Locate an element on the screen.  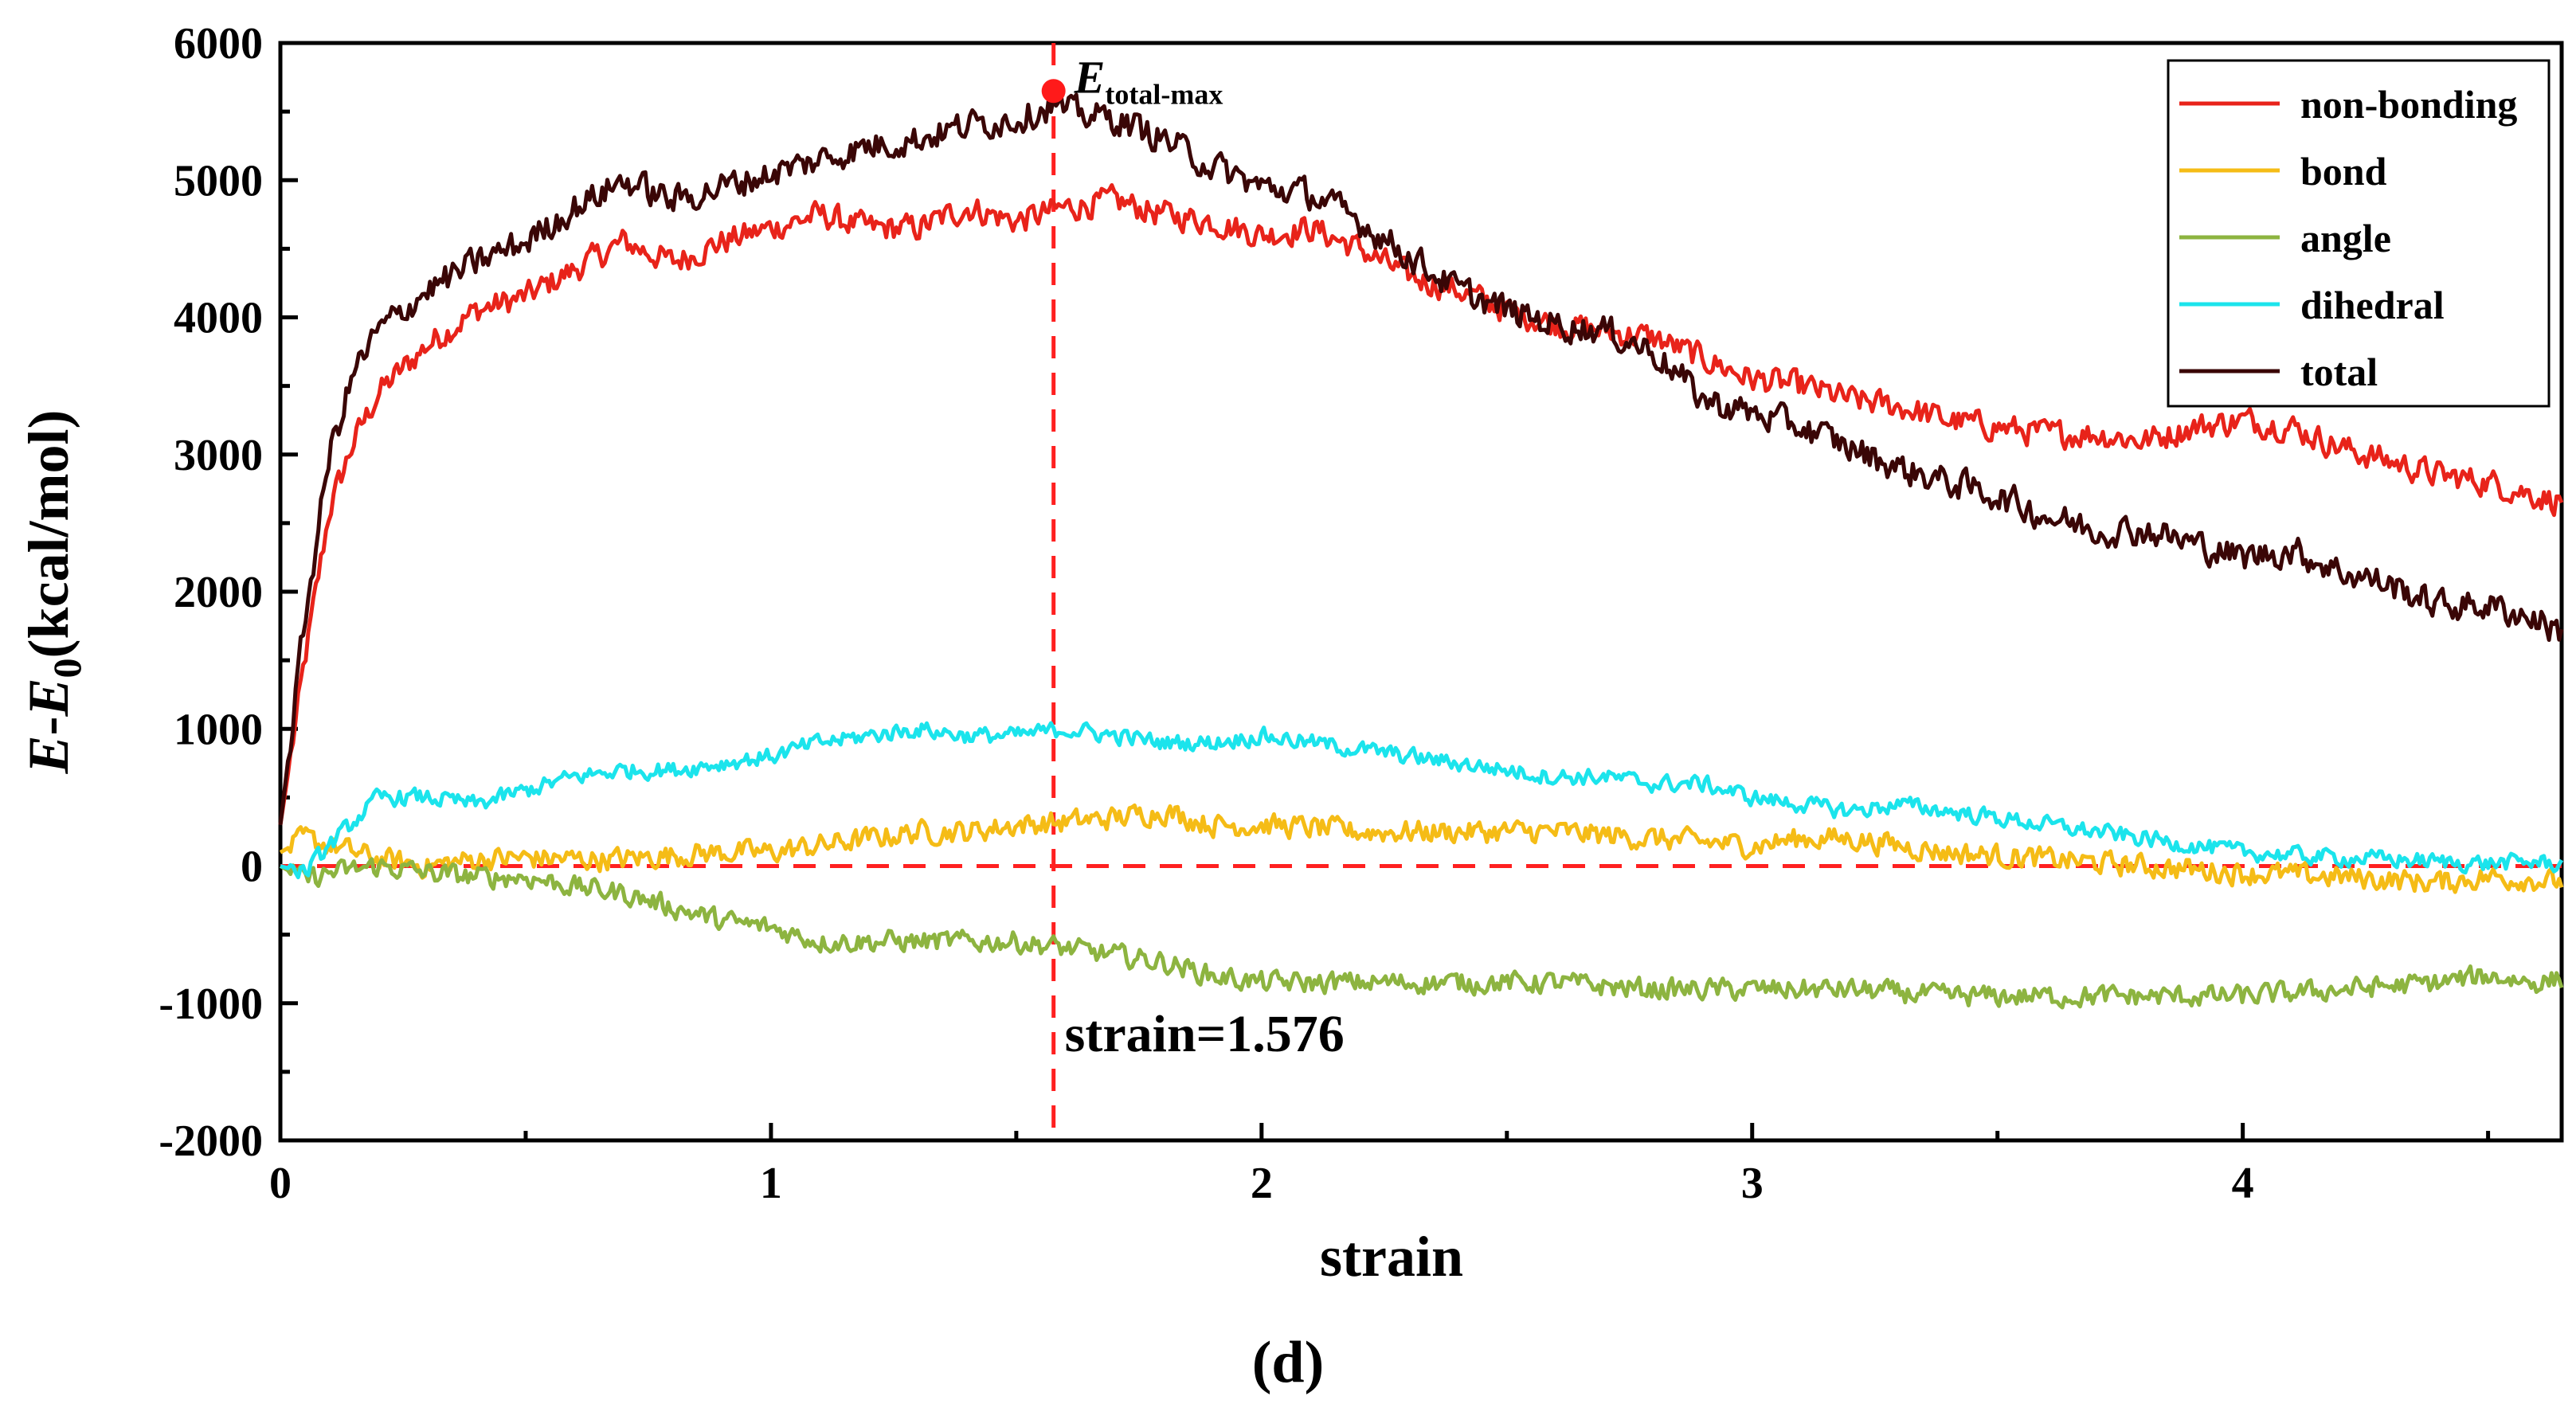
panel-label: (d) is located at coordinates (1288, 1362).